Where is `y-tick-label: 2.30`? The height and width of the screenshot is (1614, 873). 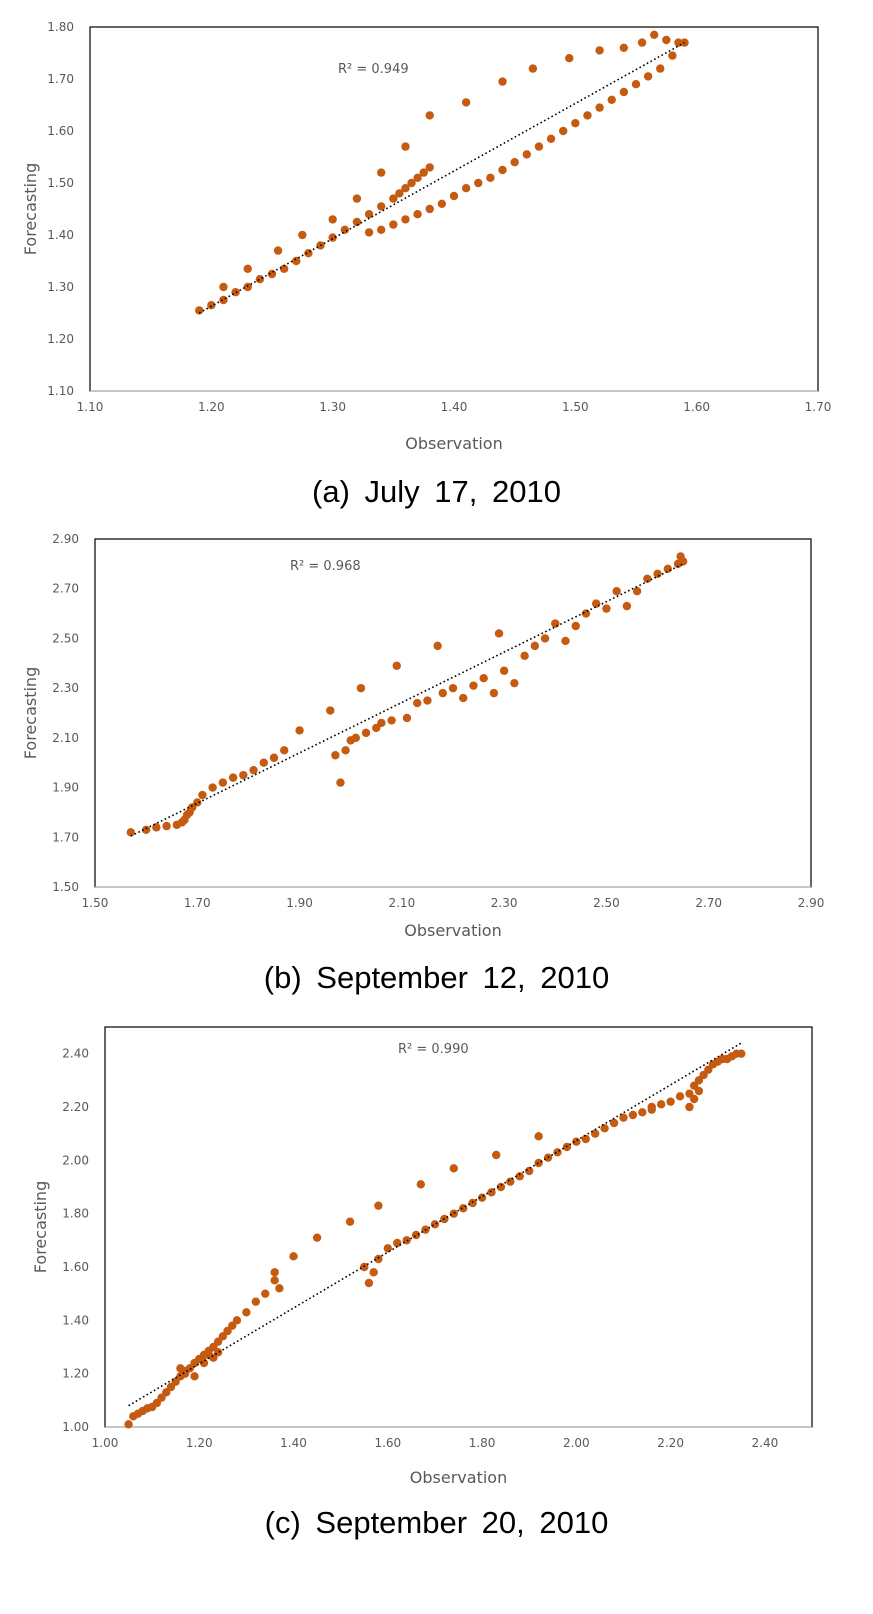
y-tick-label: 2.30 is located at coordinates (65, 688).